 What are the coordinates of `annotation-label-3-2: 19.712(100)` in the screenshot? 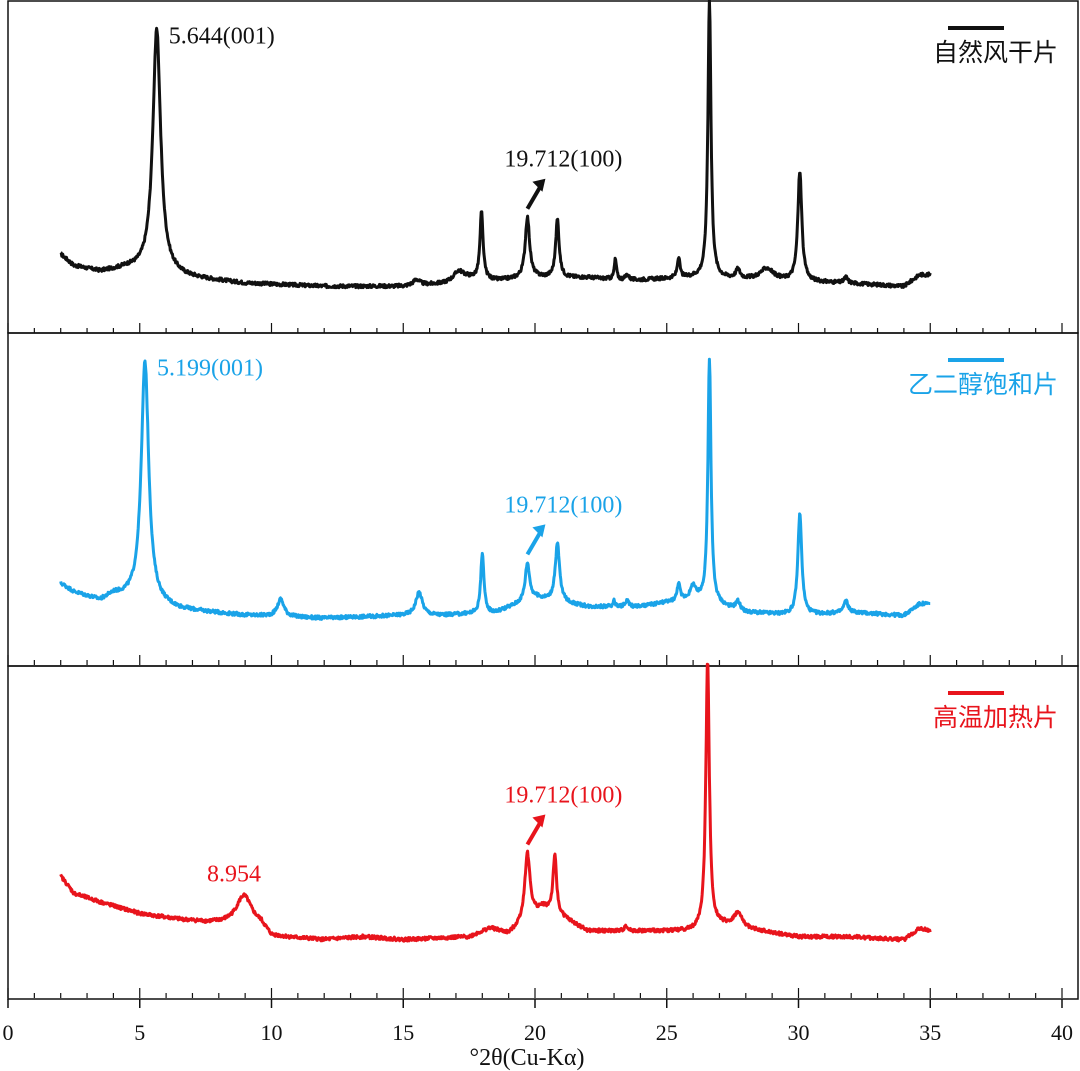 It's located at (563, 795).